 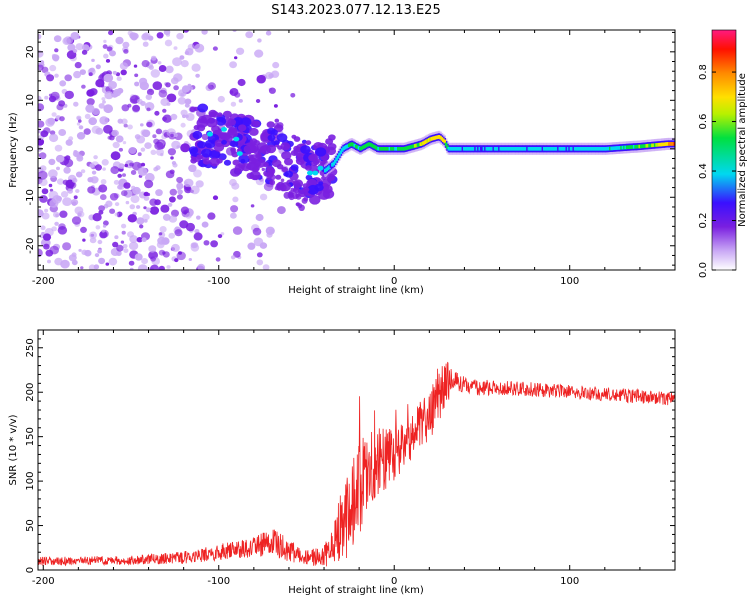 What do you see at coordinates (239, 154) in the screenshot?
I see `spectrogram-highlight-blob` at bounding box center [239, 154].